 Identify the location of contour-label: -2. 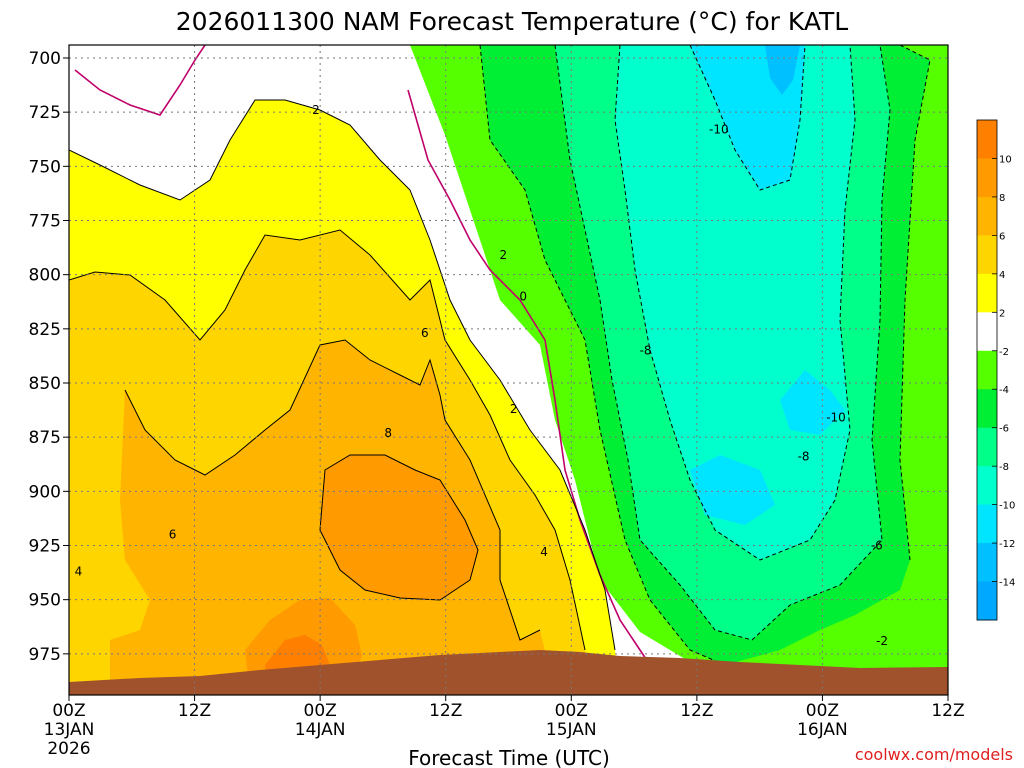
(882, 641).